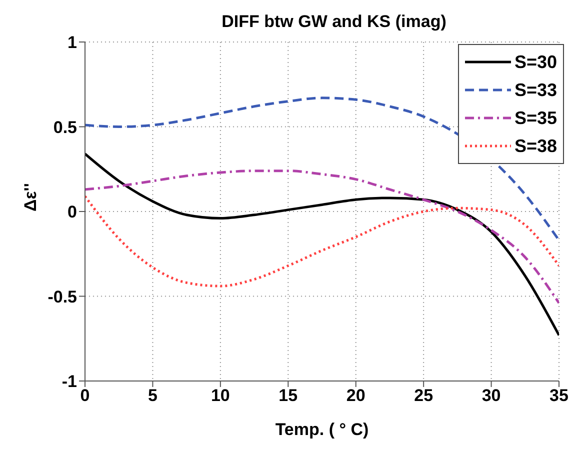 The width and height of the screenshot is (581, 457). Describe the element at coordinates (559, 396) in the screenshot. I see `x-tick-label: 35` at that location.